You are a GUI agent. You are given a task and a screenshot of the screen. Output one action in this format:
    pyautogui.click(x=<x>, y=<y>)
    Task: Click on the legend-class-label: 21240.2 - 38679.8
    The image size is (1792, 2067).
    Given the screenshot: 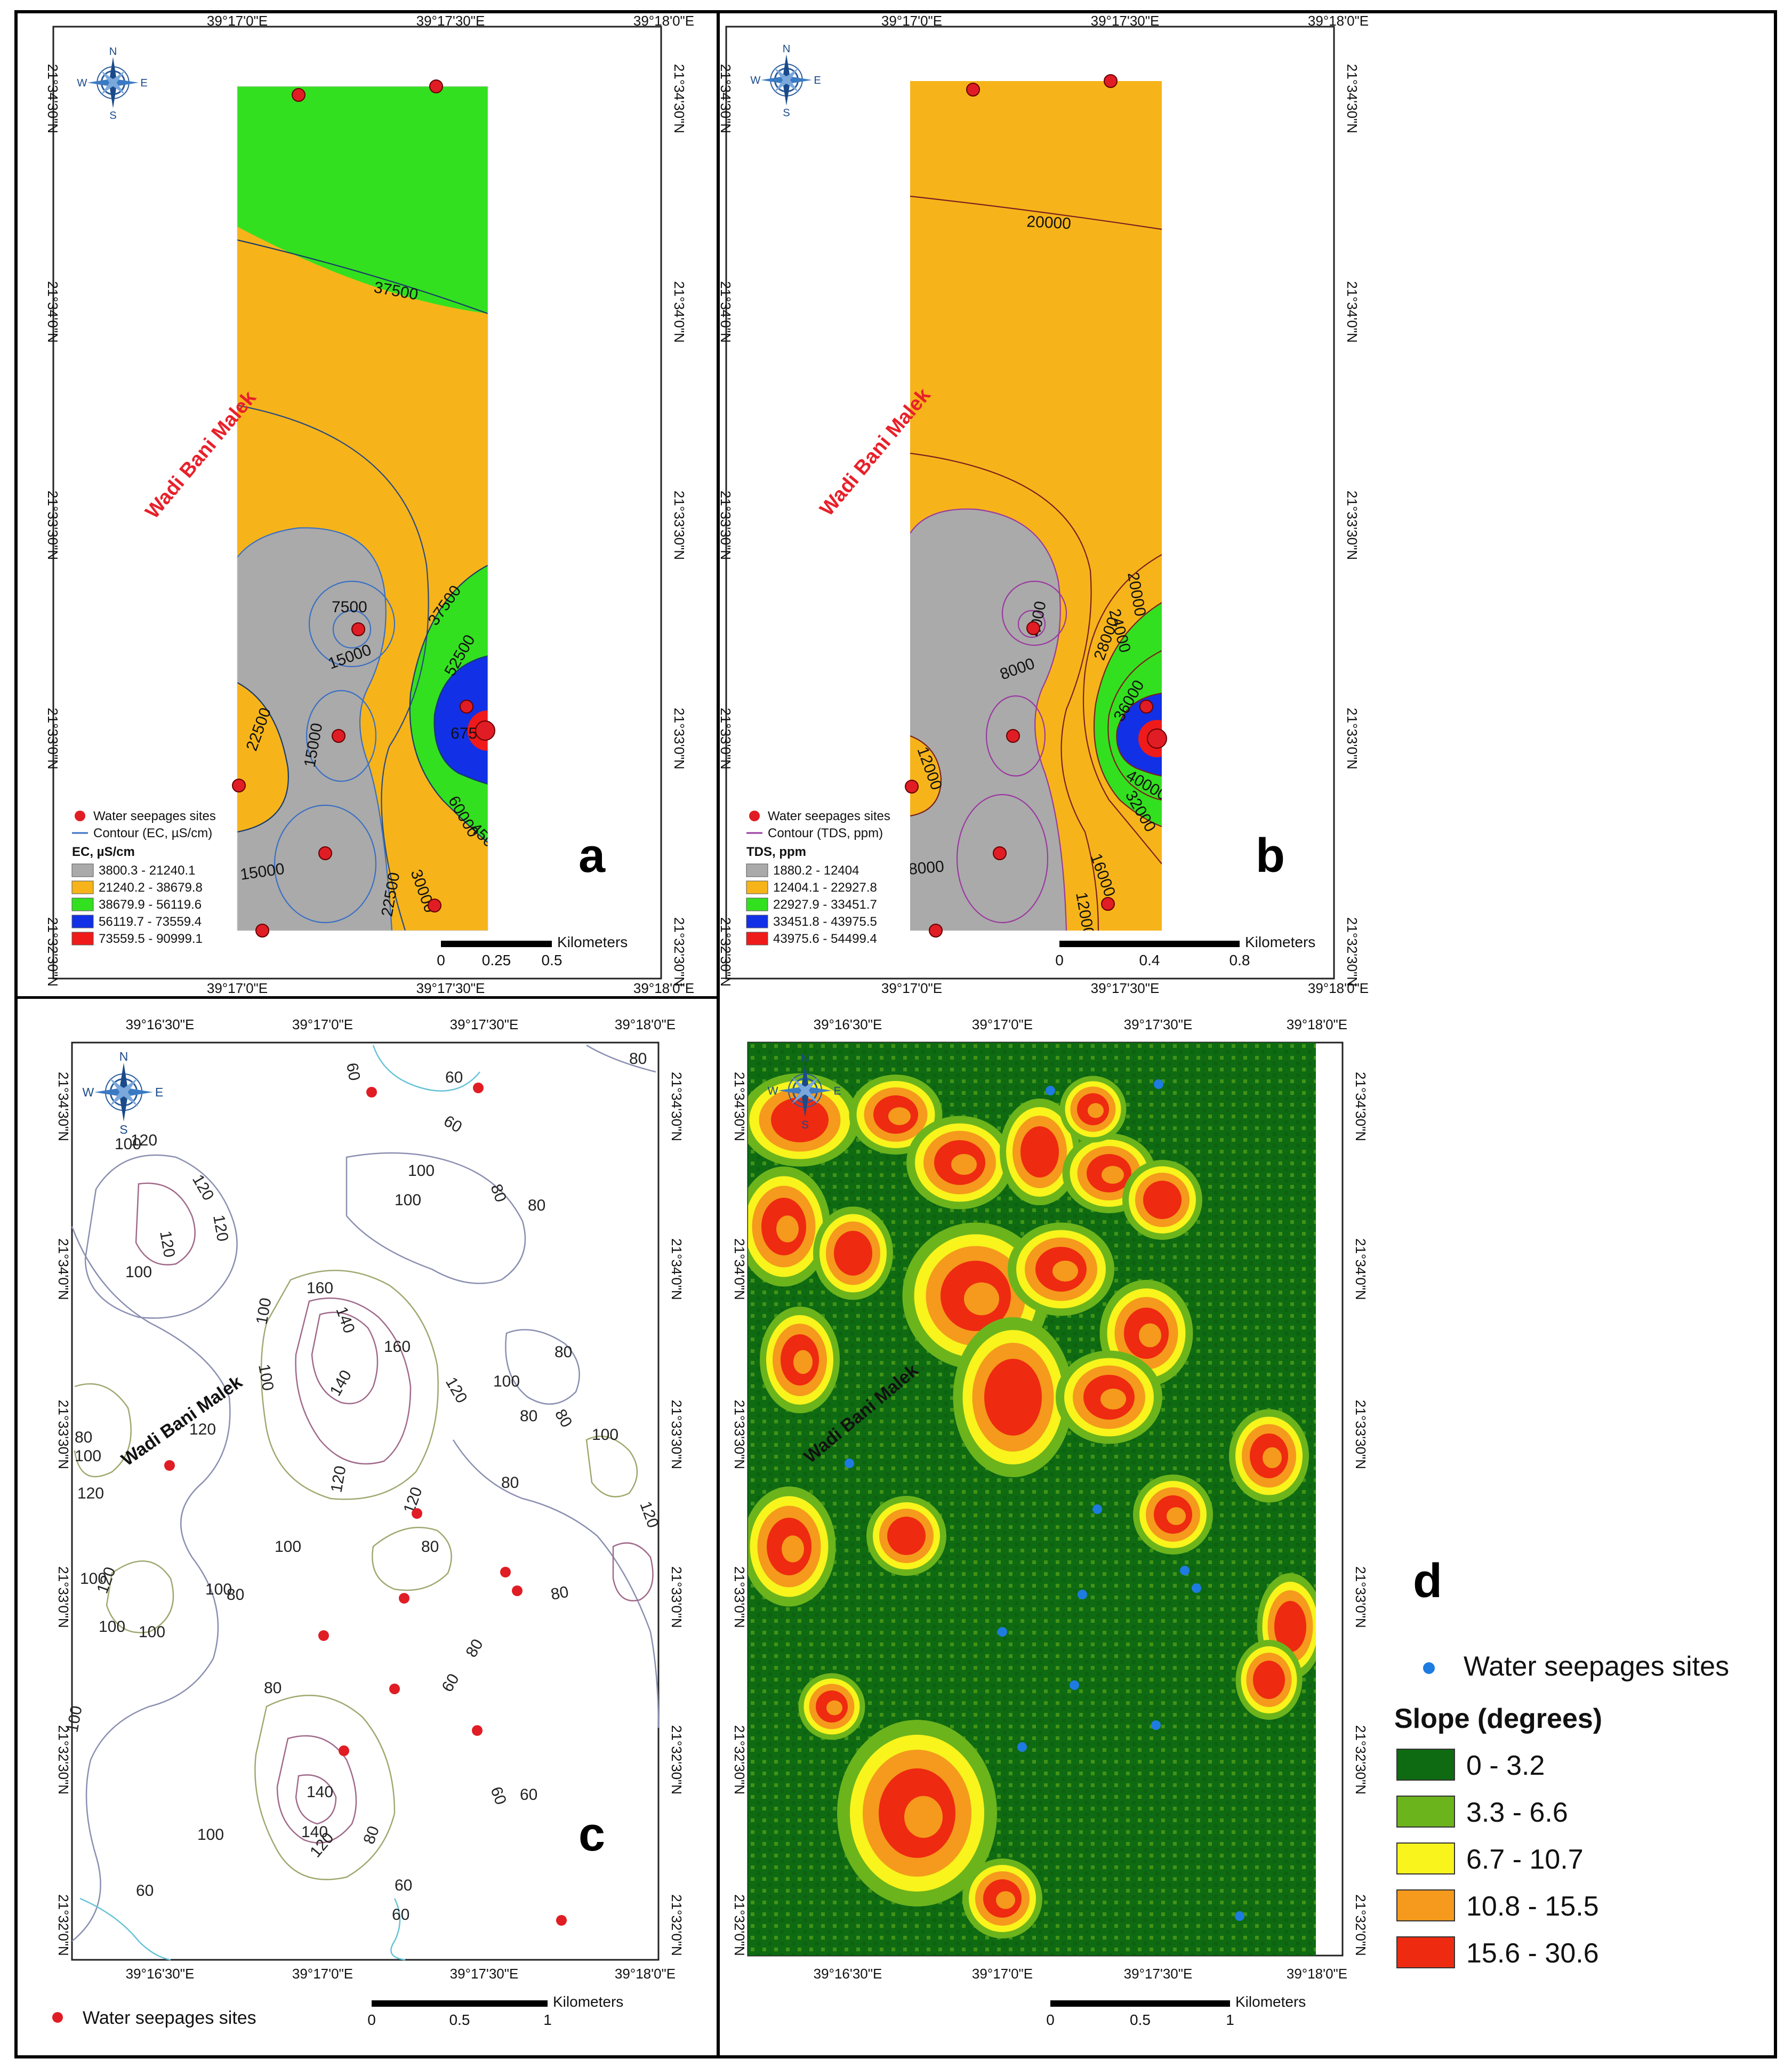 What is the action you would take?
    pyautogui.click(x=151, y=888)
    